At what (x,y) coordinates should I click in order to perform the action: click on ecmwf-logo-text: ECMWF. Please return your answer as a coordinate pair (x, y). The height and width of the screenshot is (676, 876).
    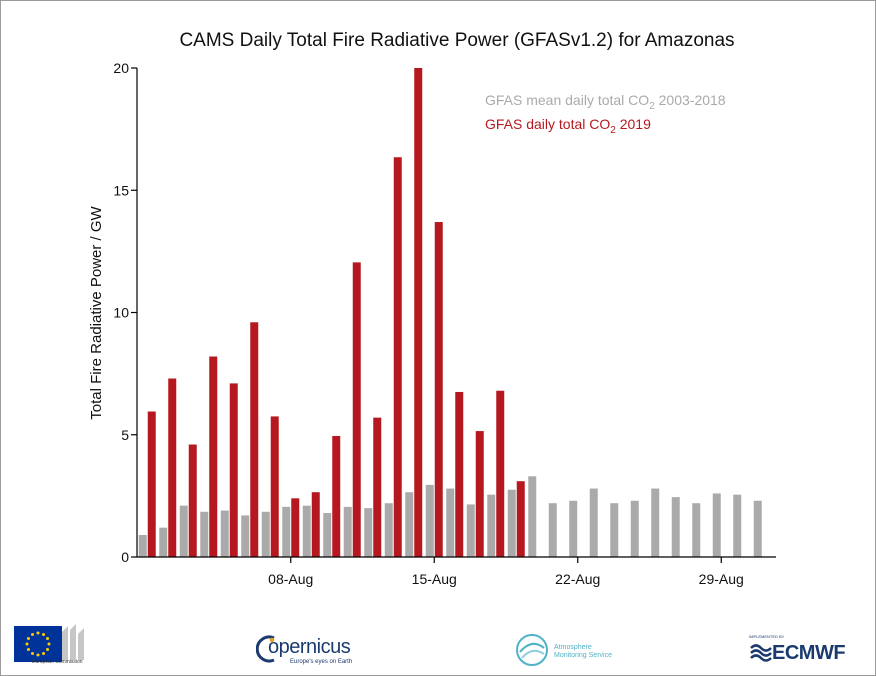
    Looking at the image, I should click on (809, 653).